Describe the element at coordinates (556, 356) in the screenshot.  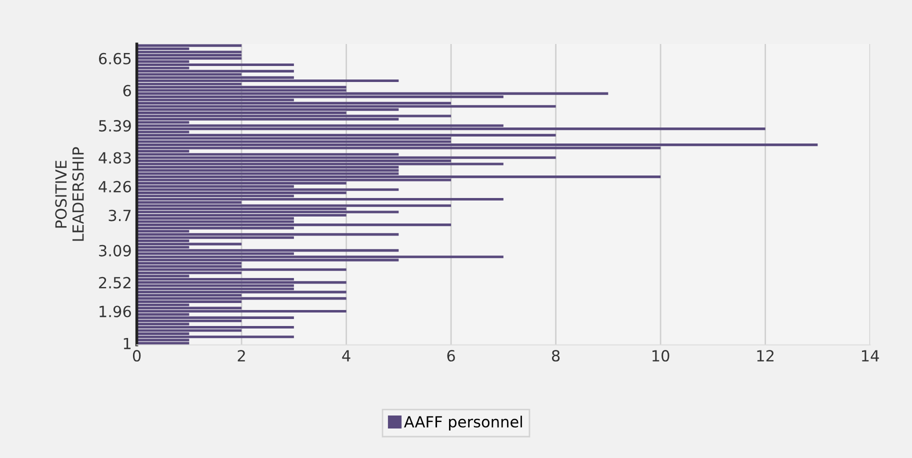
I see `x-tick-label: 8` at that location.